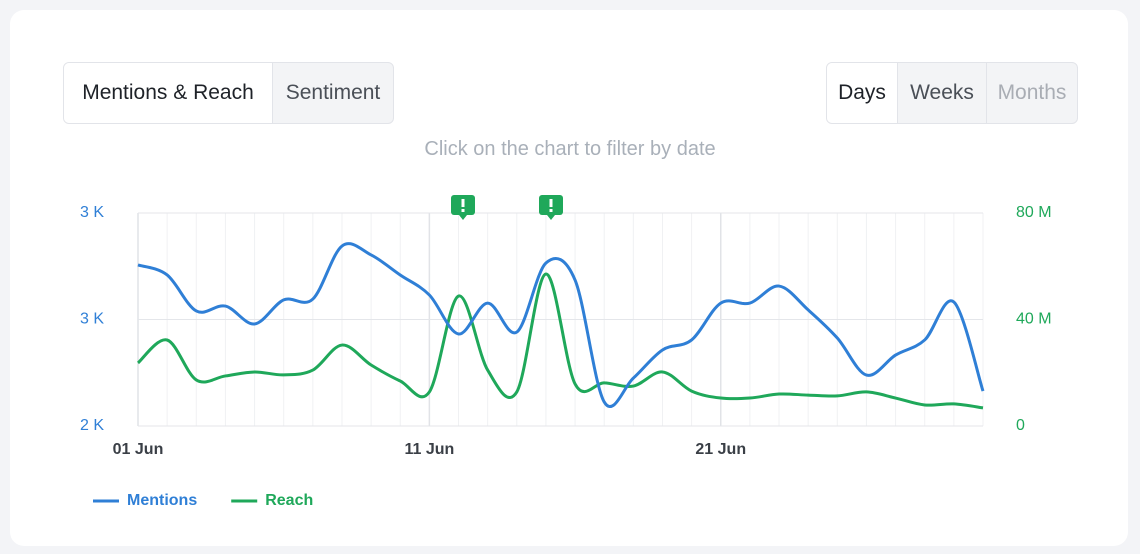  Describe the element at coordinates (862, 93) in the screenshot. I see `period: Days` at that location.